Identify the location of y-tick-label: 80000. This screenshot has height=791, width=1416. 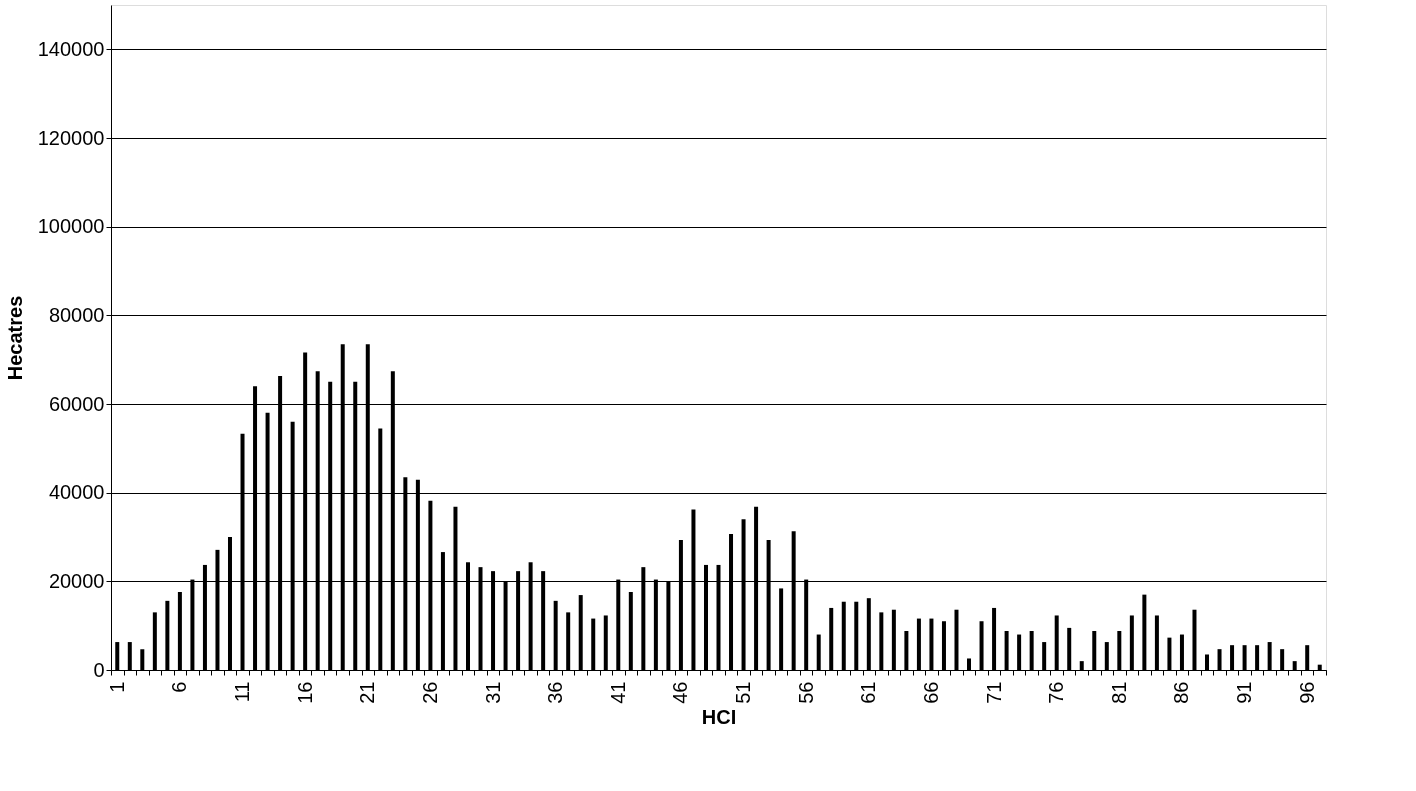
(76, 314).